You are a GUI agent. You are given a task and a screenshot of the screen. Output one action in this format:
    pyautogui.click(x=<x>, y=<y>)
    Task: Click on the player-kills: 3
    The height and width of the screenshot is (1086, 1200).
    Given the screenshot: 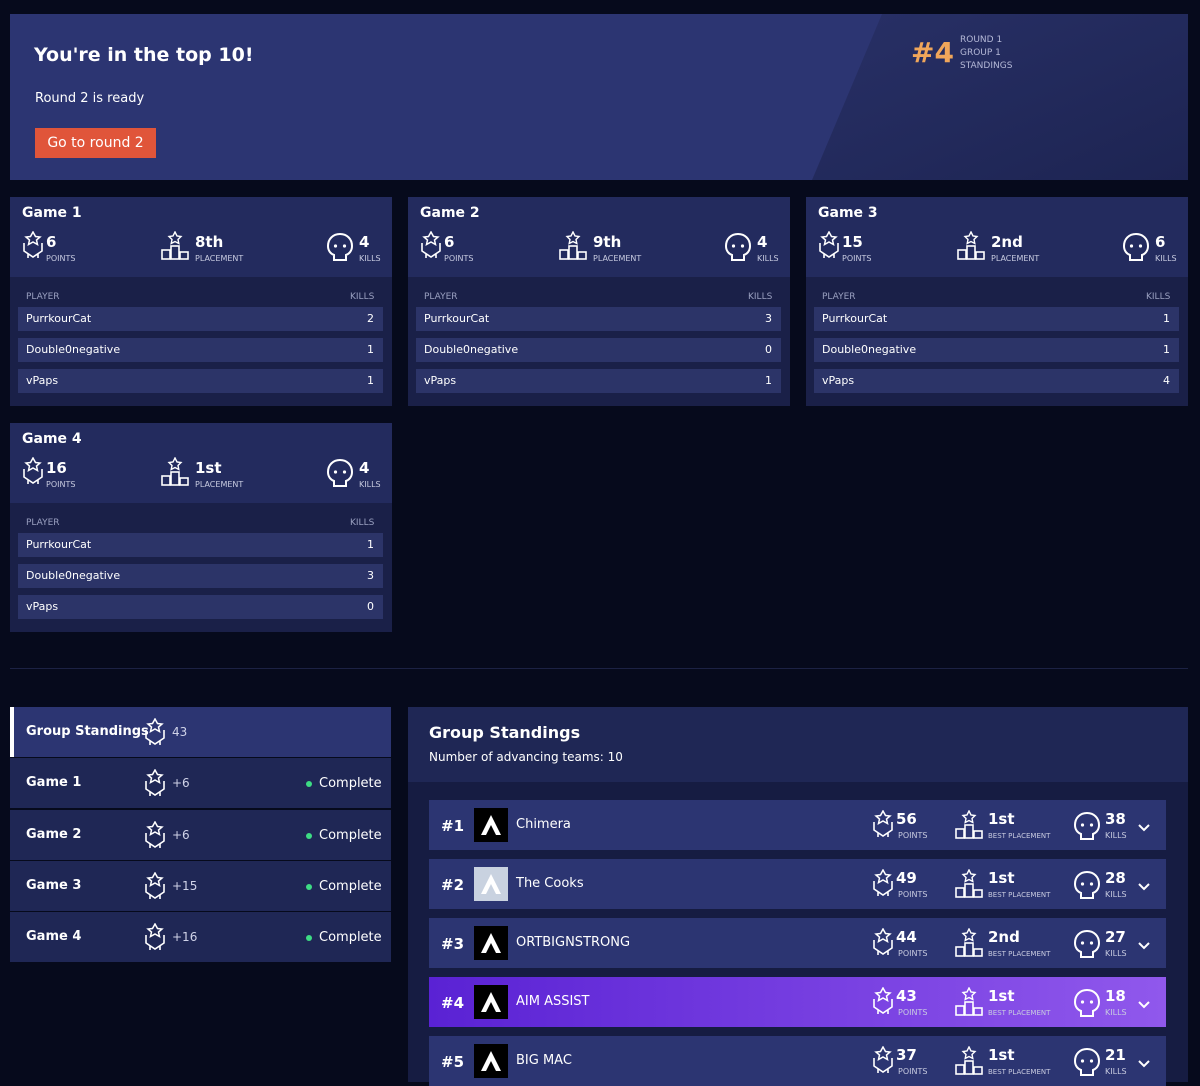 What is the action you would take?
    pyautogui.click(x=768, y=318)
    